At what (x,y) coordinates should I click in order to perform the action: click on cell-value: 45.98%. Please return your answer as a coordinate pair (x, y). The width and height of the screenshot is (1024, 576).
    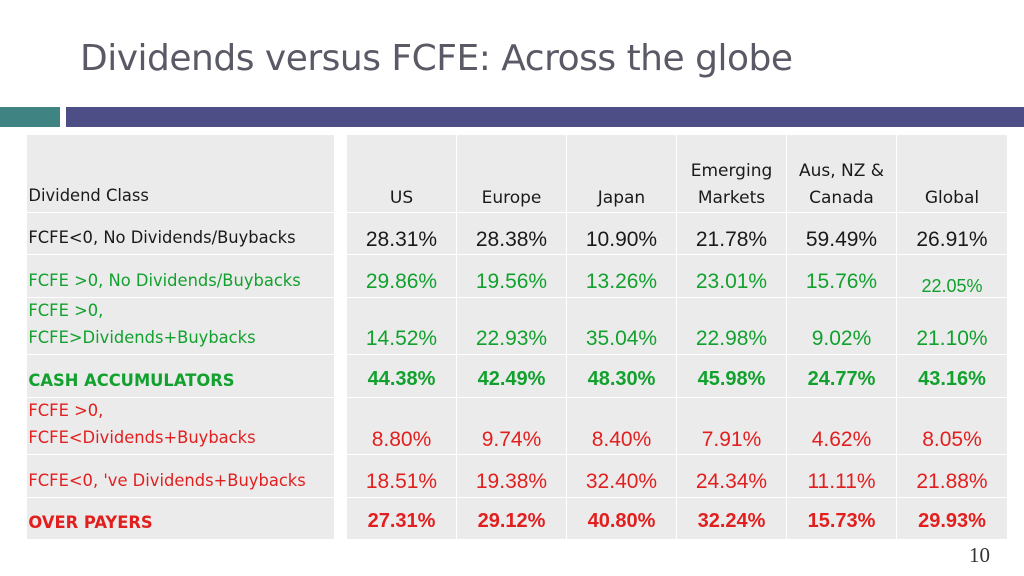
    Looking at the image, I should click on (731, 376).